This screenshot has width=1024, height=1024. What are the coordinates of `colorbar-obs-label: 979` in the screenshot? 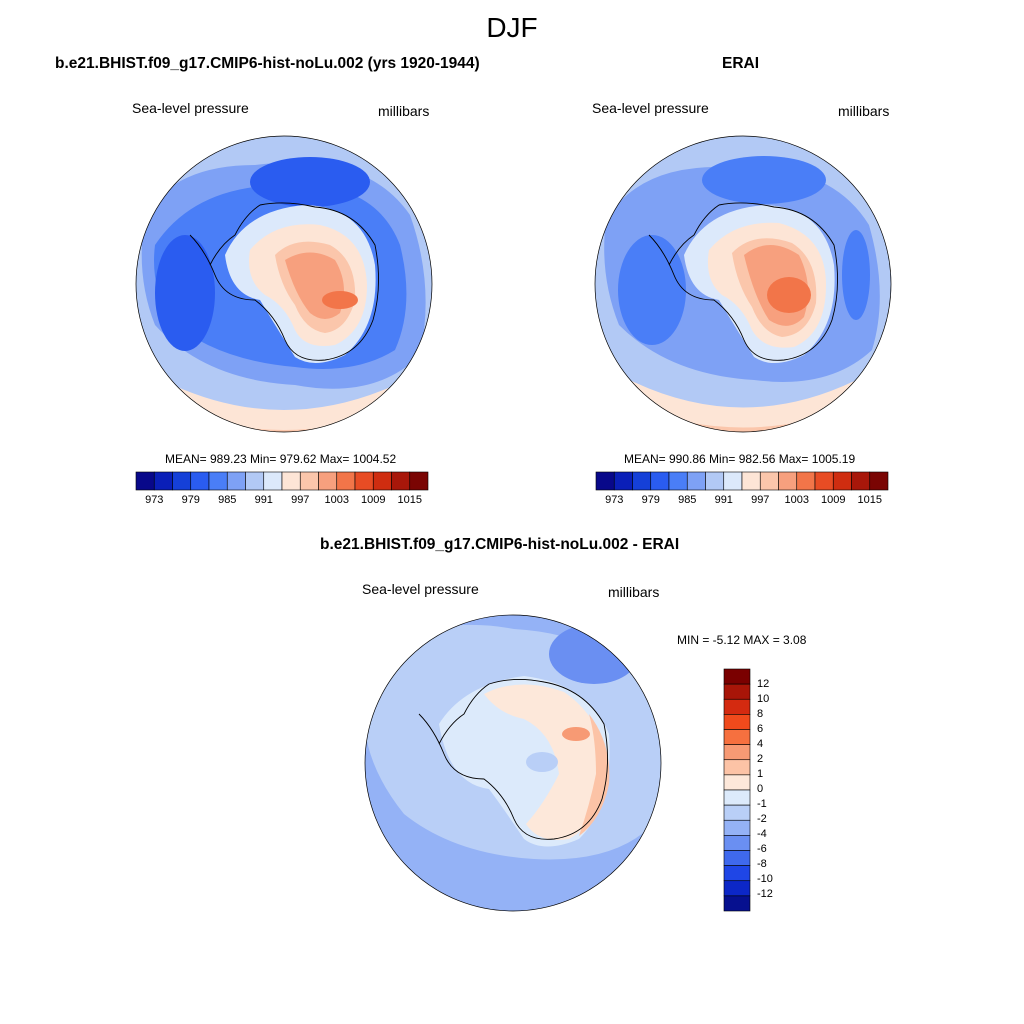 It's located at (650, 500).